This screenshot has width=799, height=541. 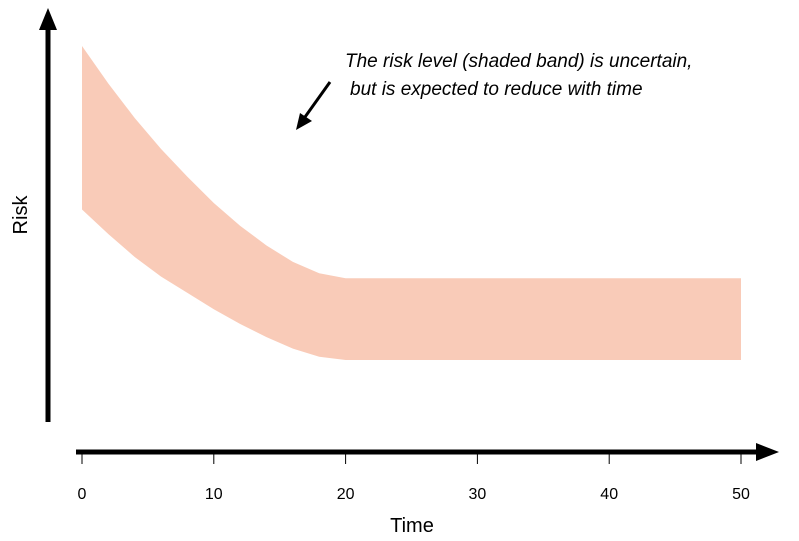 What do you see at coordinates (412, 526) in the screenshot?
I see `x-axis-title: Time` at bounding box center [412, 526].